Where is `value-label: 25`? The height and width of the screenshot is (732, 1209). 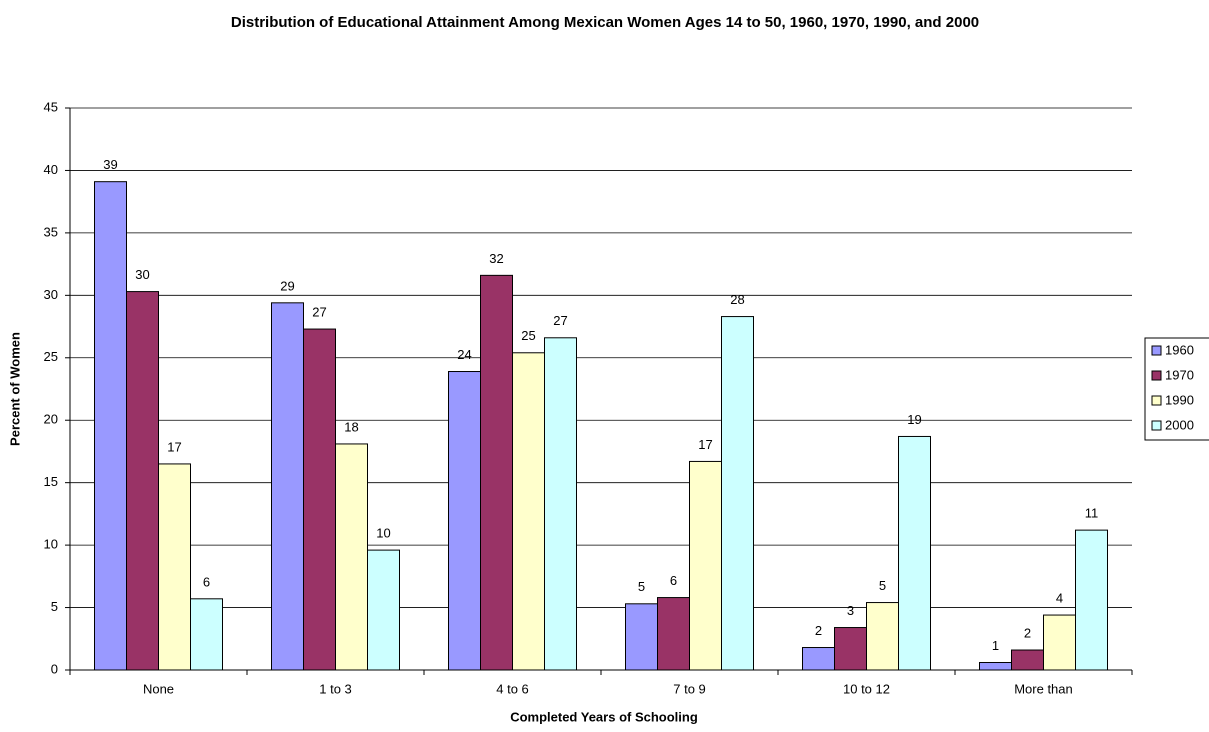
value-label: 25 is located at coordinates (528, 335).